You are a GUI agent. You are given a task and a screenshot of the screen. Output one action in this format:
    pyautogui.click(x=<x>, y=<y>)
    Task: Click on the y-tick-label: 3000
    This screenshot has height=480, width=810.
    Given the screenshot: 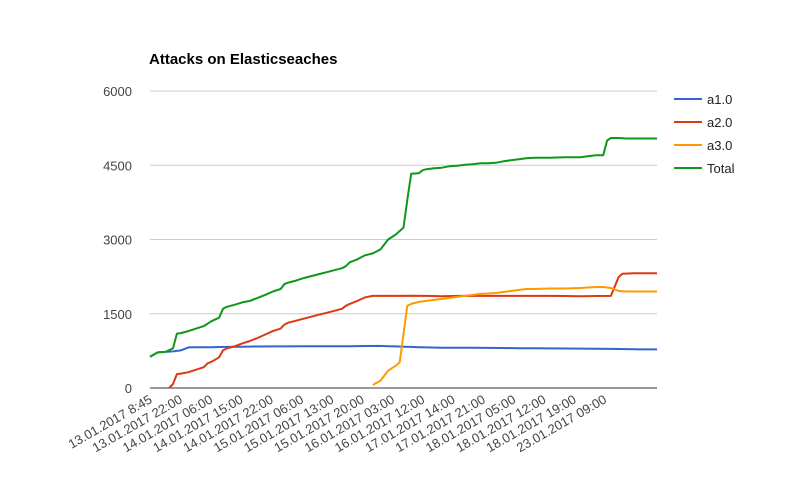 What is the action you would take?
    pyautogui.click(x=117, y=240)
    